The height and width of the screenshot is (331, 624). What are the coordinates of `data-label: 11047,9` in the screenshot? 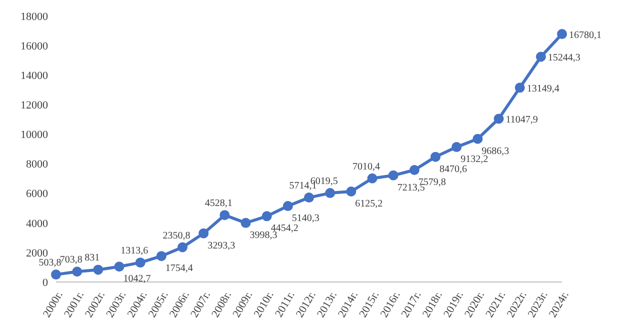 It's located at (522, 120).